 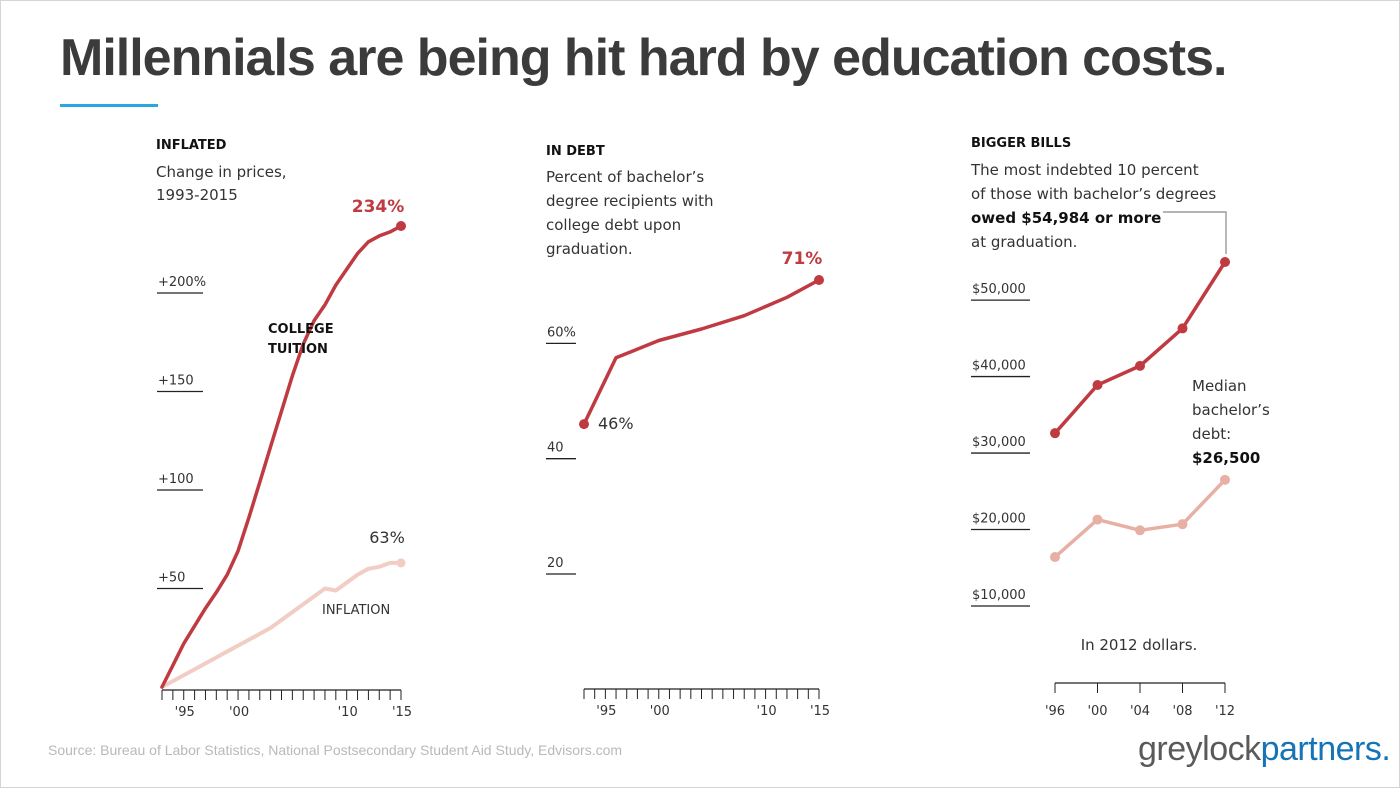 What do you see at coordinates (356, 610) in the screenshot?
I see `inflation-series-label: INFLATION` at bounding box center [356, 610].